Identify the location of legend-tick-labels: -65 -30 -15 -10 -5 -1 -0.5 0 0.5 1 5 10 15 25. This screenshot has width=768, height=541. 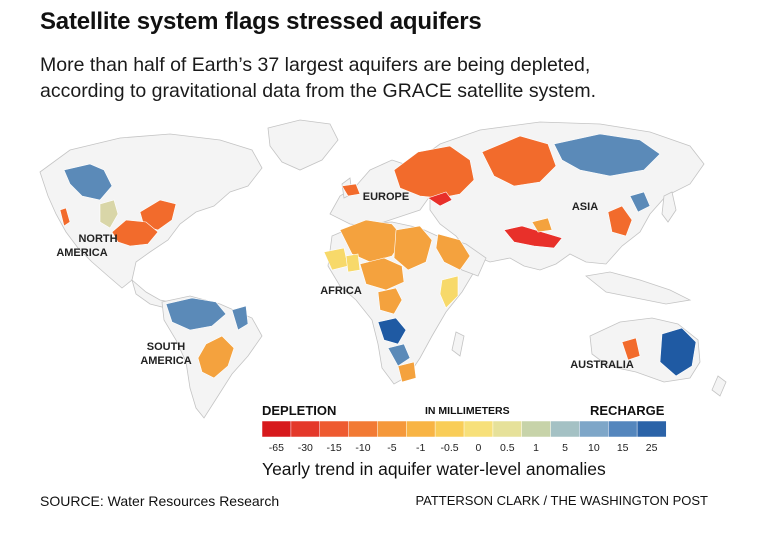
(463, 448).